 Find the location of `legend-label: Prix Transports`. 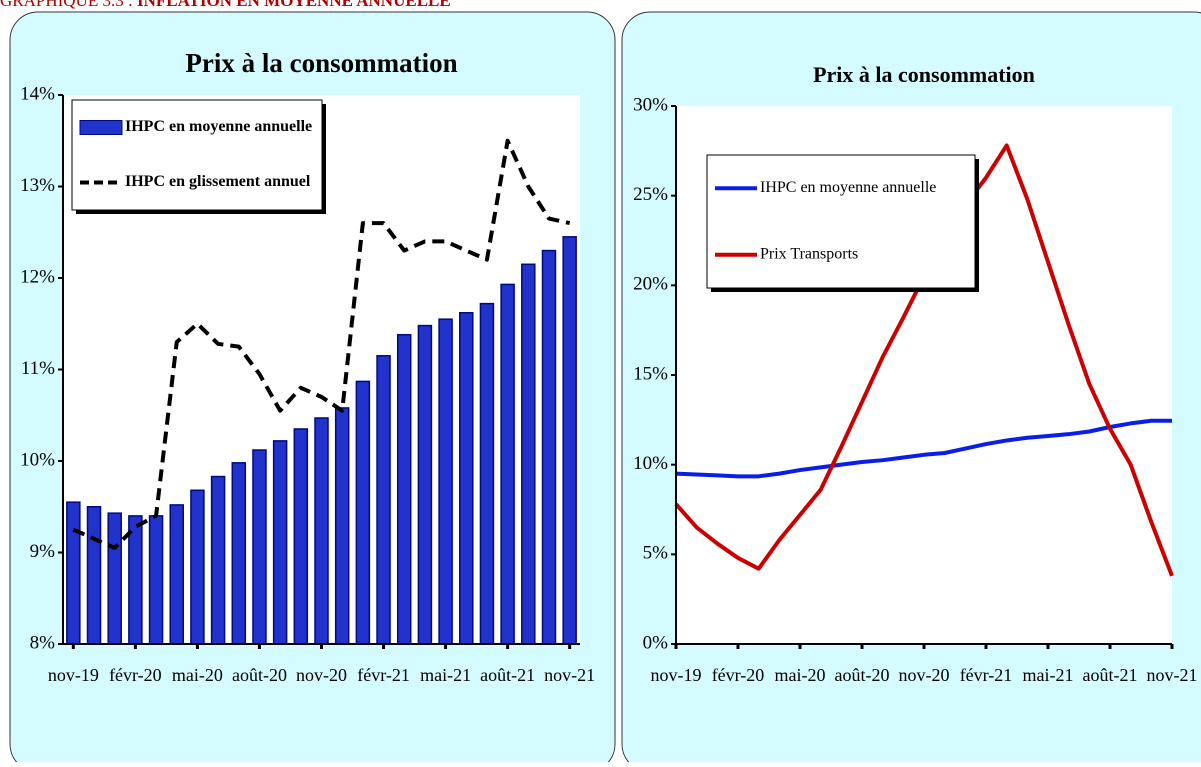

legend-label: Prix Transports is located at coordinates (809, 253).